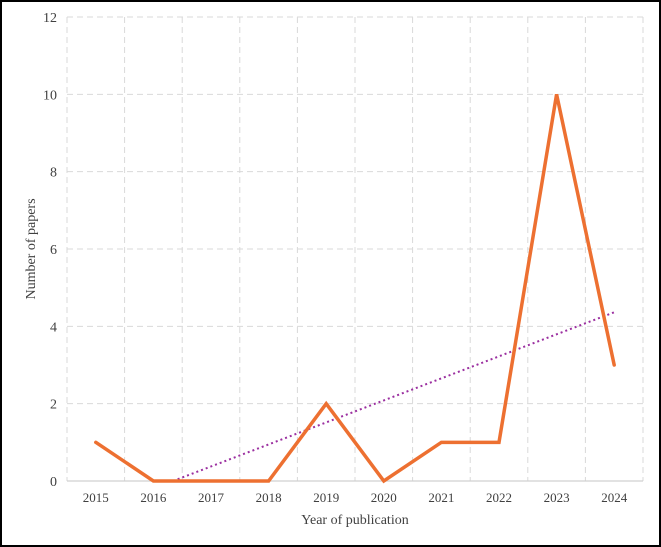  What do you see at coordinates (614, 497) in the screenshot?
I see `x-tick-label: 2024` at bounding box center [614, 497].